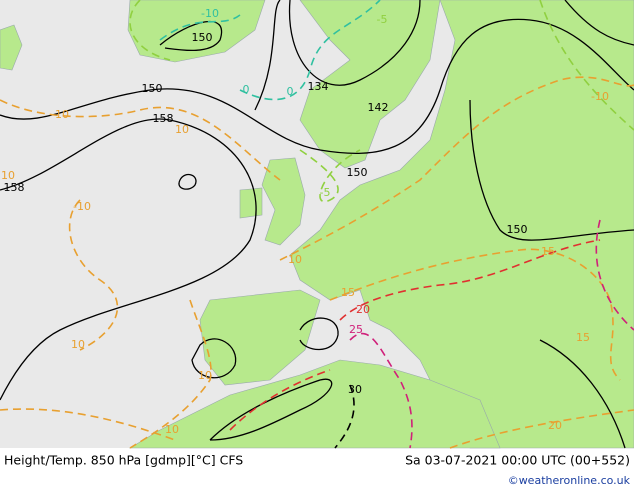 The height and width of the screenshot is (490, 634). What do you see at coordinates (355, 389) in the screenshot?
I see `temp-label: 30` at bounding box center [355, 389].